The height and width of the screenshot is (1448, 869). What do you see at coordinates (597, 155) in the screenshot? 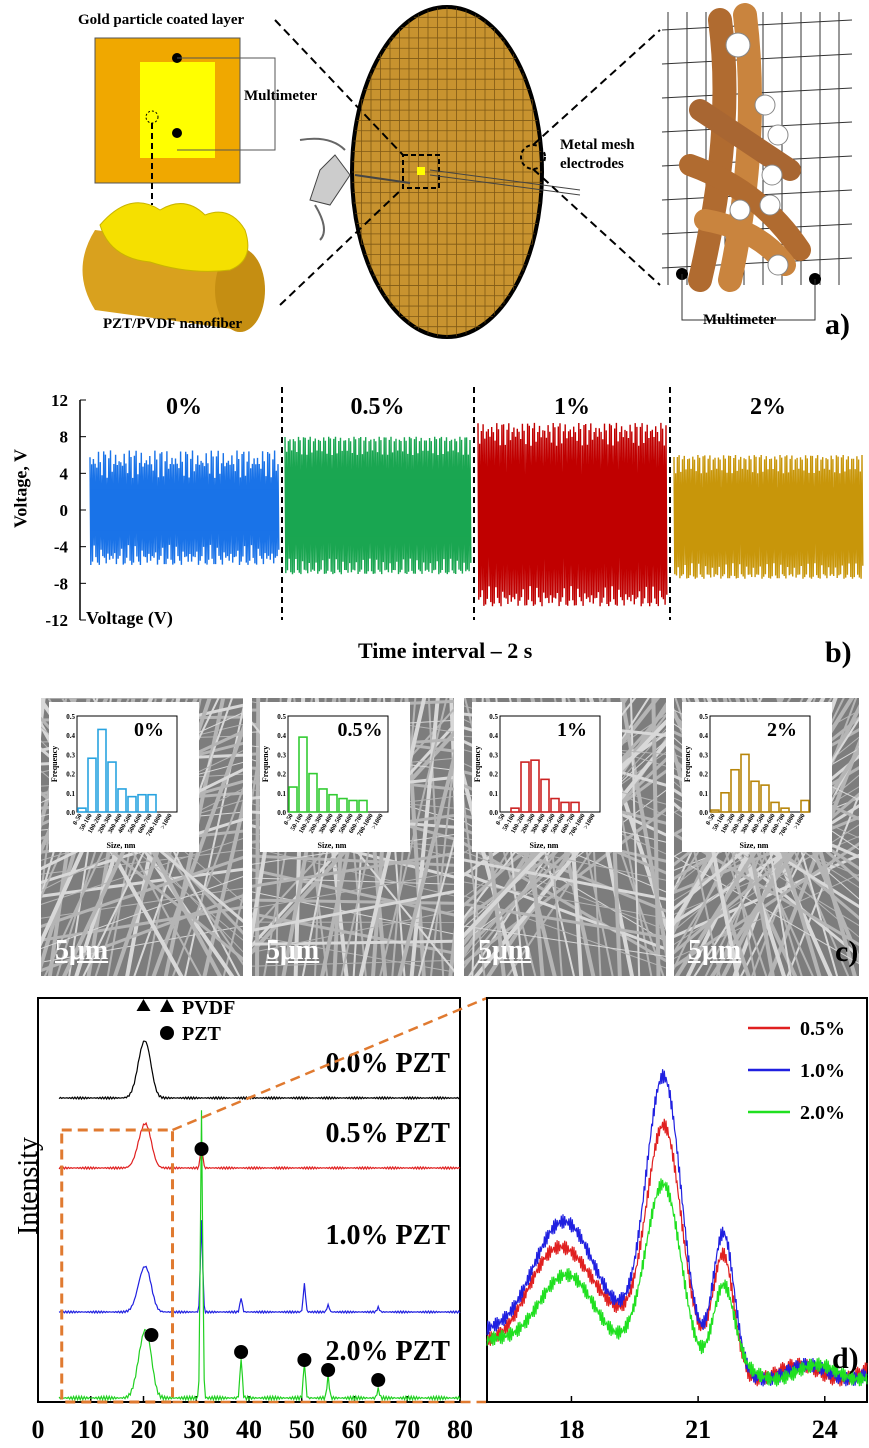
I see `metal-mesh-label: Metal mesh electrodes` at bounding box center [597, 155].